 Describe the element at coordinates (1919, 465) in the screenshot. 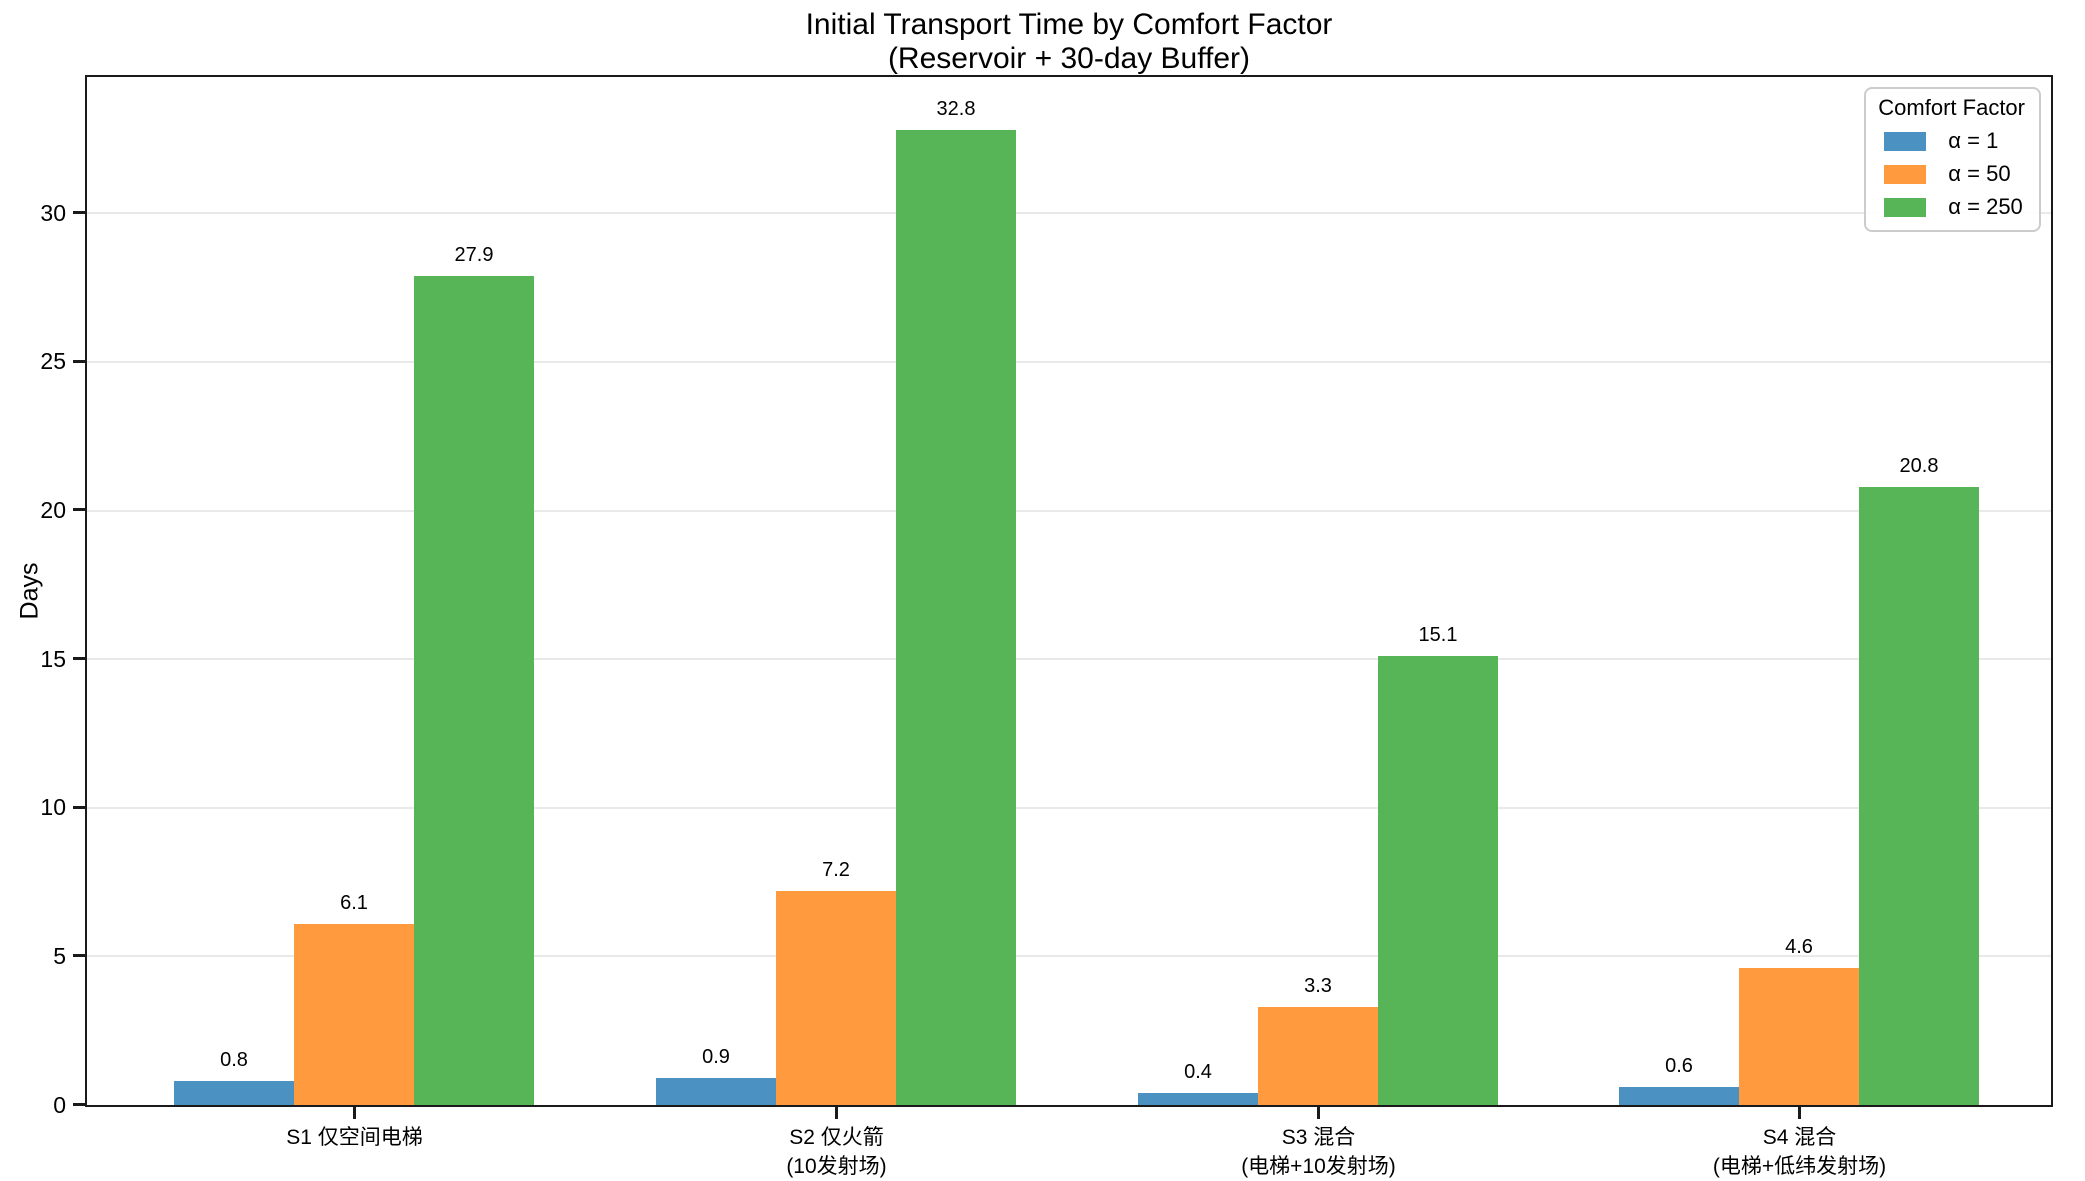

I see `bar-value-label: 20.8` at that location.